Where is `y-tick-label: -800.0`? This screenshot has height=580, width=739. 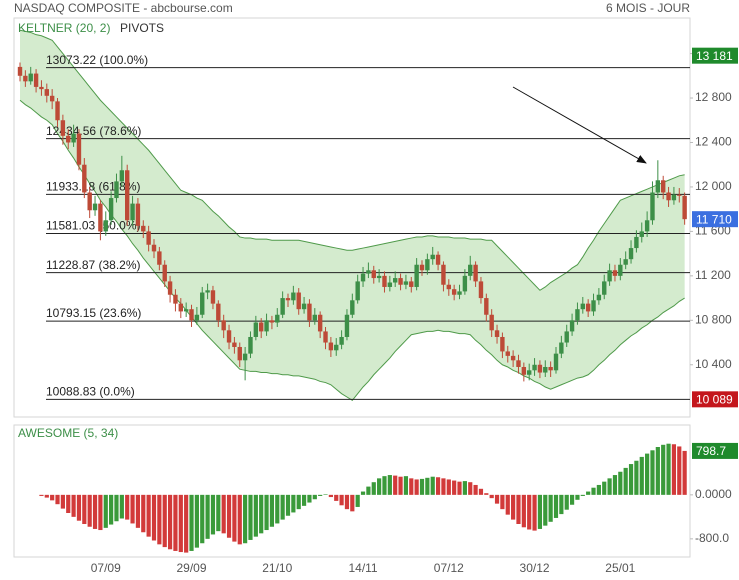
y-tick-label: -800.0 is located at coordinates (712, 538).